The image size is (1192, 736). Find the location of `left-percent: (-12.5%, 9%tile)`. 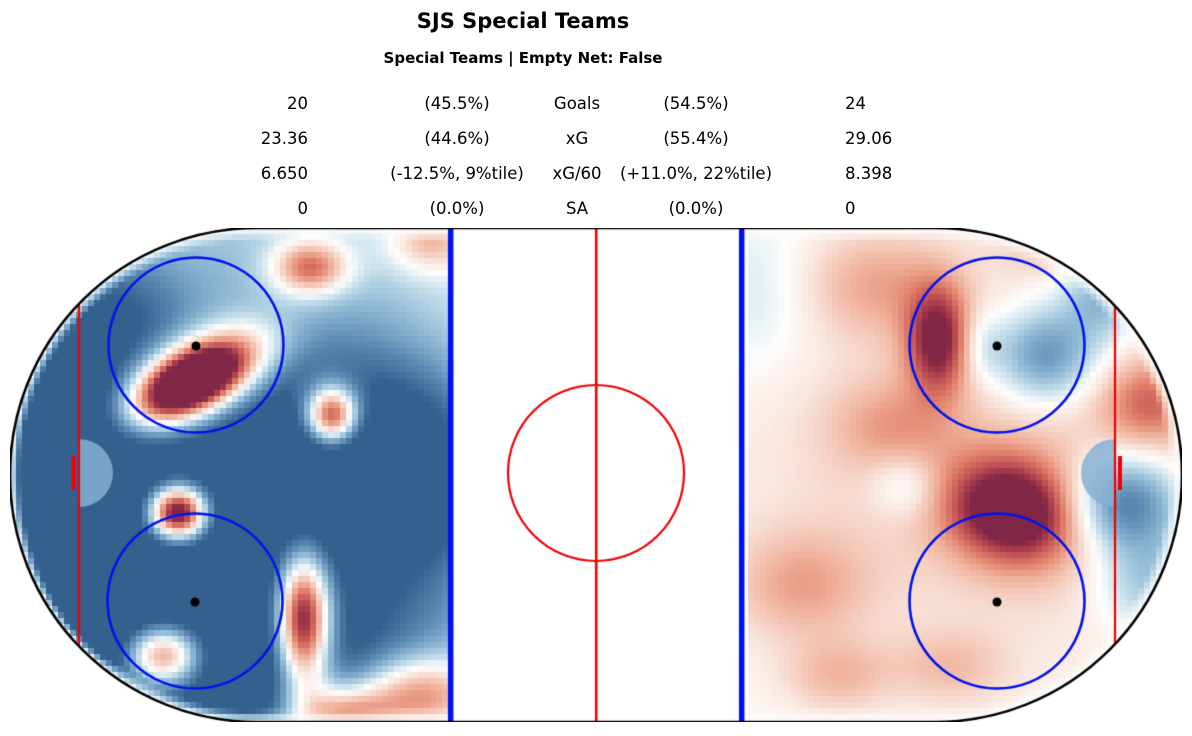

left-percent: (-12.5%, 9%tile) is located at coordinates (457, 173).